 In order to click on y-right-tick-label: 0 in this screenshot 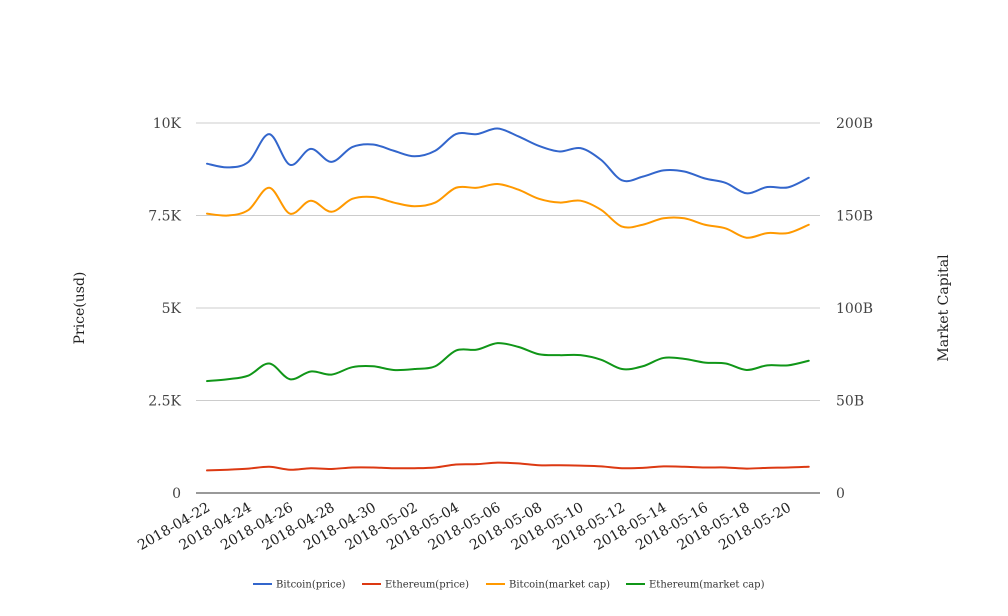, I will do `click(840, 494)`.